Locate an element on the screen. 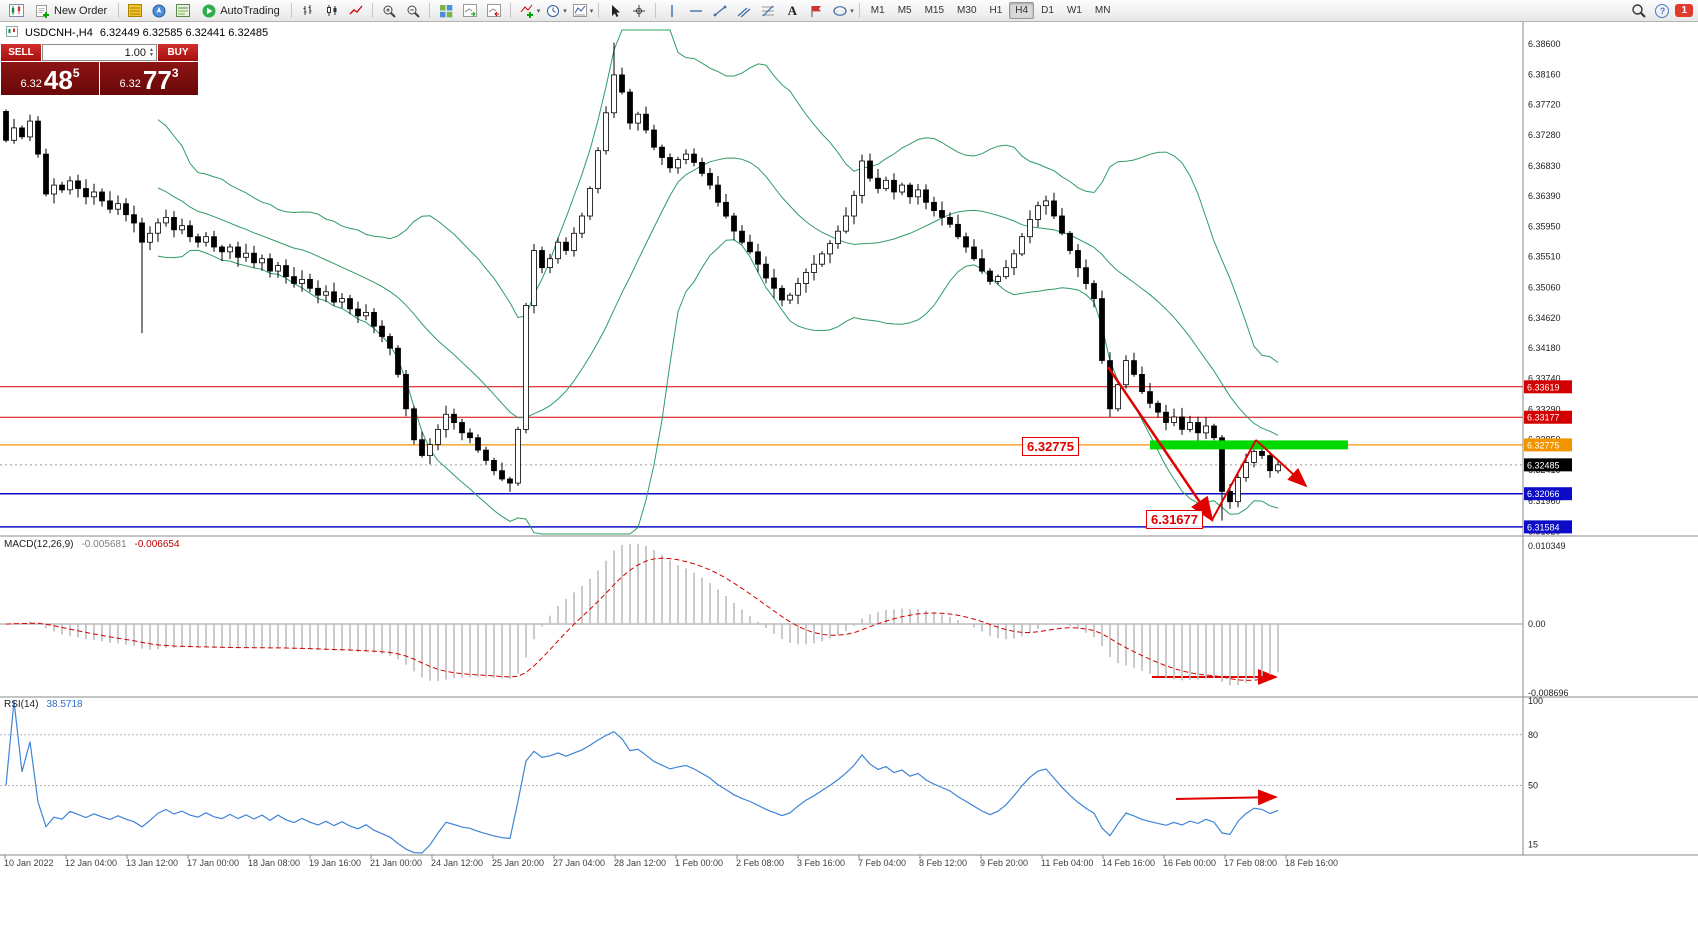 The height and width of the screenshot is (945, 1698). one-click-trading-panel: SELL 1.00 ▲ ▼ BUY 6.32 48 5 6.32 77 3 is located at coordinates (99, 69).